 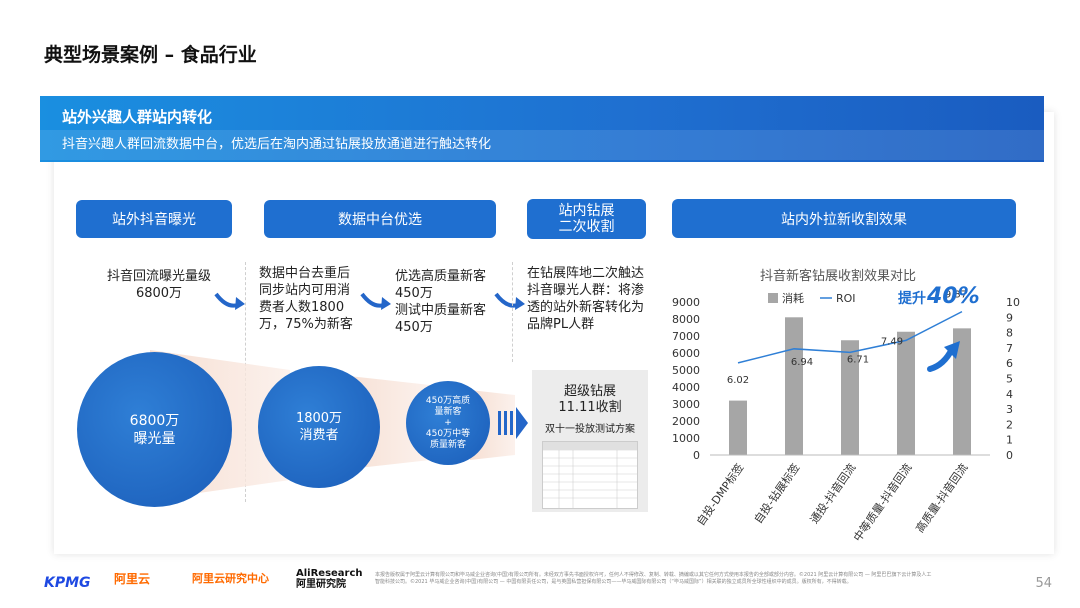 I want to click on legend-label: ROI, so click(x=846, y=298).